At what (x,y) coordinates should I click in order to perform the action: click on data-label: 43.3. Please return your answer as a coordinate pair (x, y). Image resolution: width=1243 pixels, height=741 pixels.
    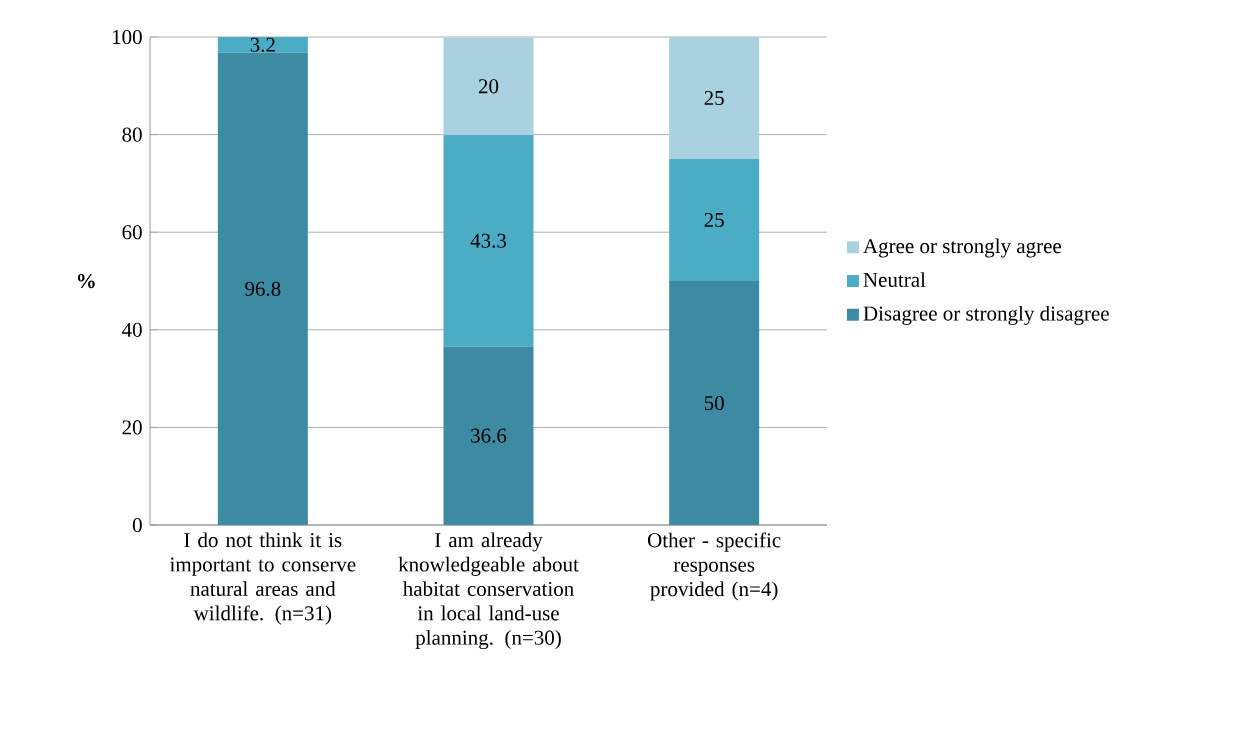
    Looking at the image, I should click on (488, 240).